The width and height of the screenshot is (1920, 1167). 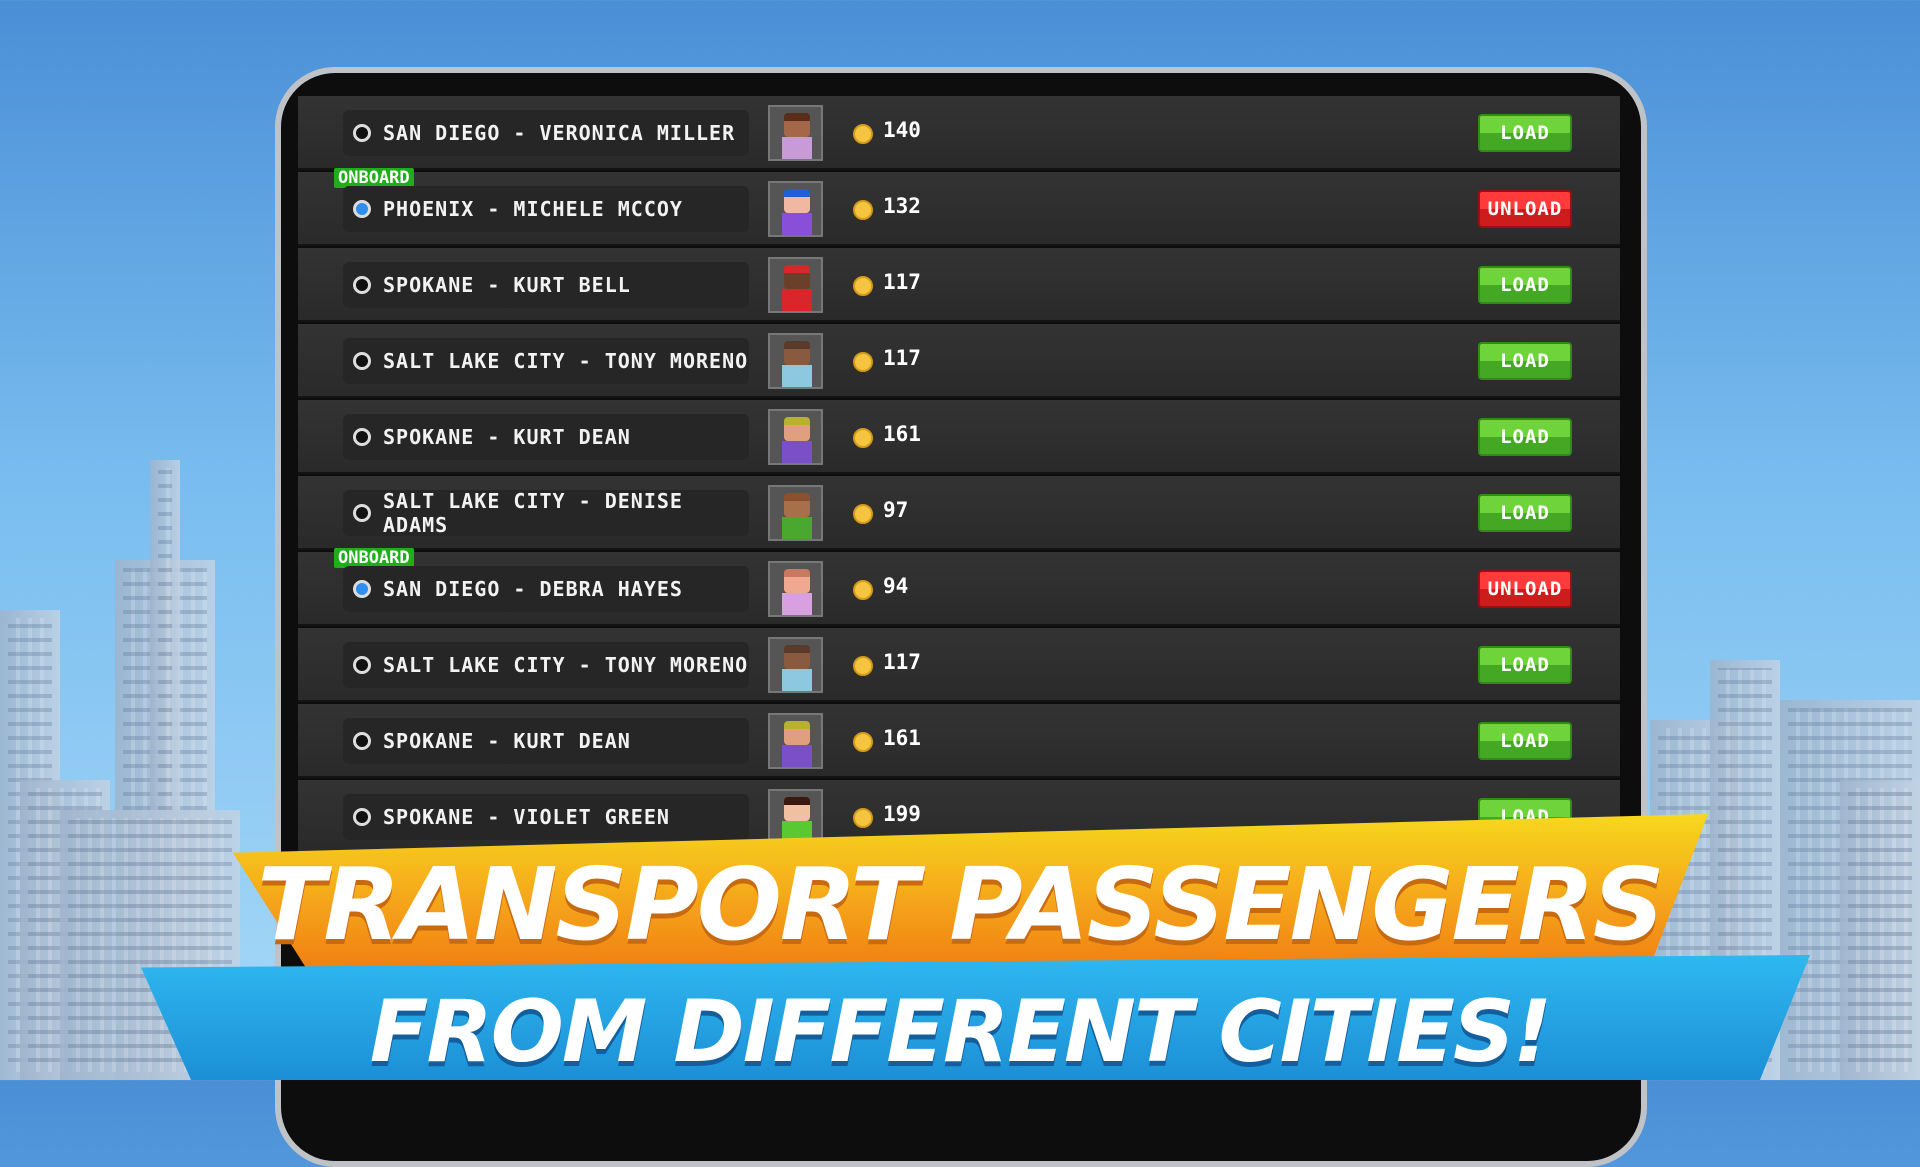 What do you see at coordinates (960, 1032) in the screenshot?
I see `banner-subtitle: FROM DIFFERENT CITIES!` at bounding box center [960, 1032].